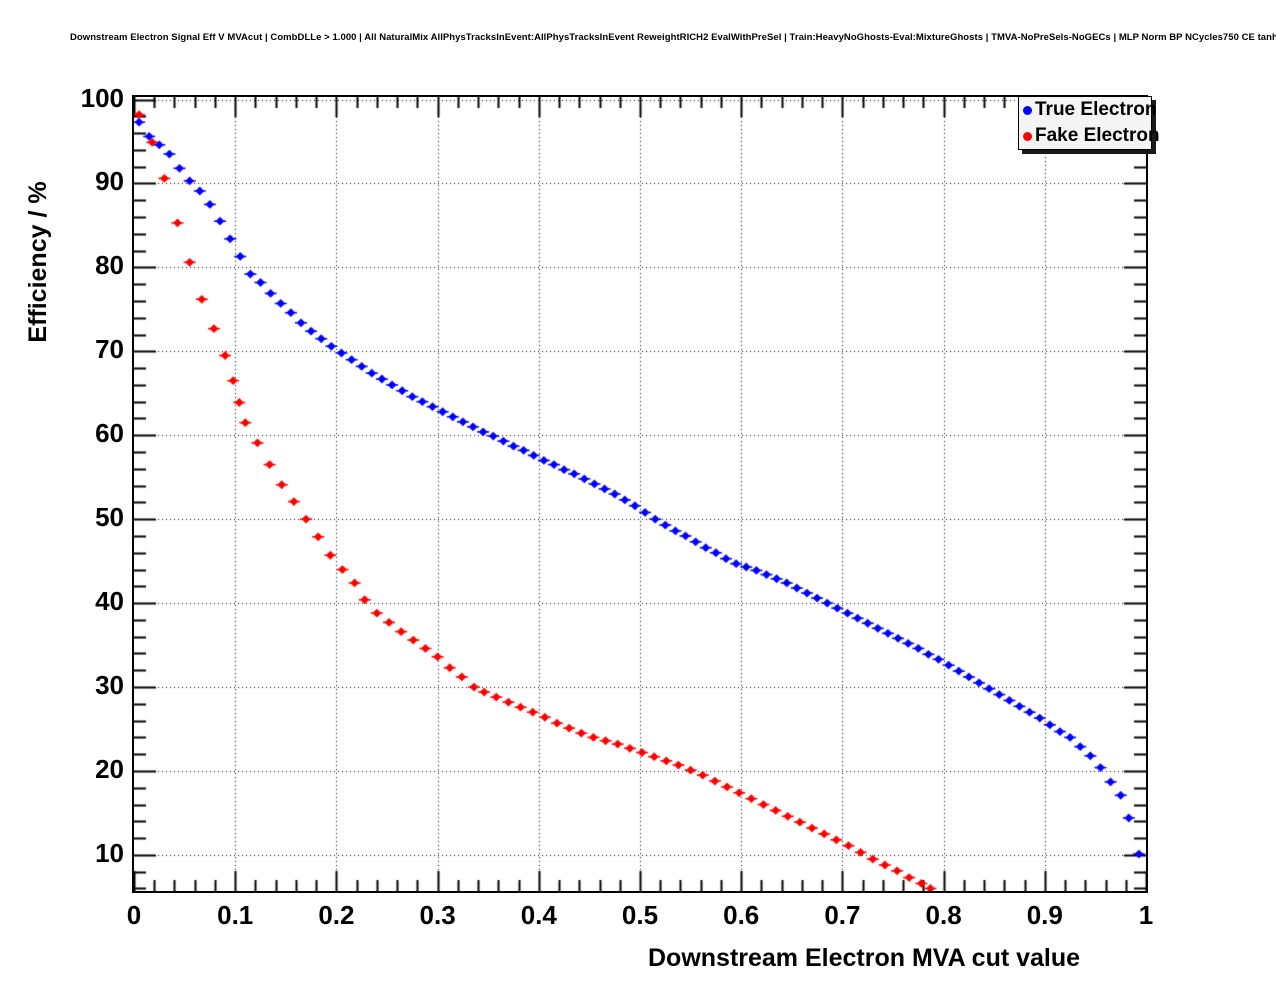 The height and width of the screenshot is (996, 1276). Describe the element at coordinates (109, 517) in the screenshot. I see `y-tick-label: 50` at that location.